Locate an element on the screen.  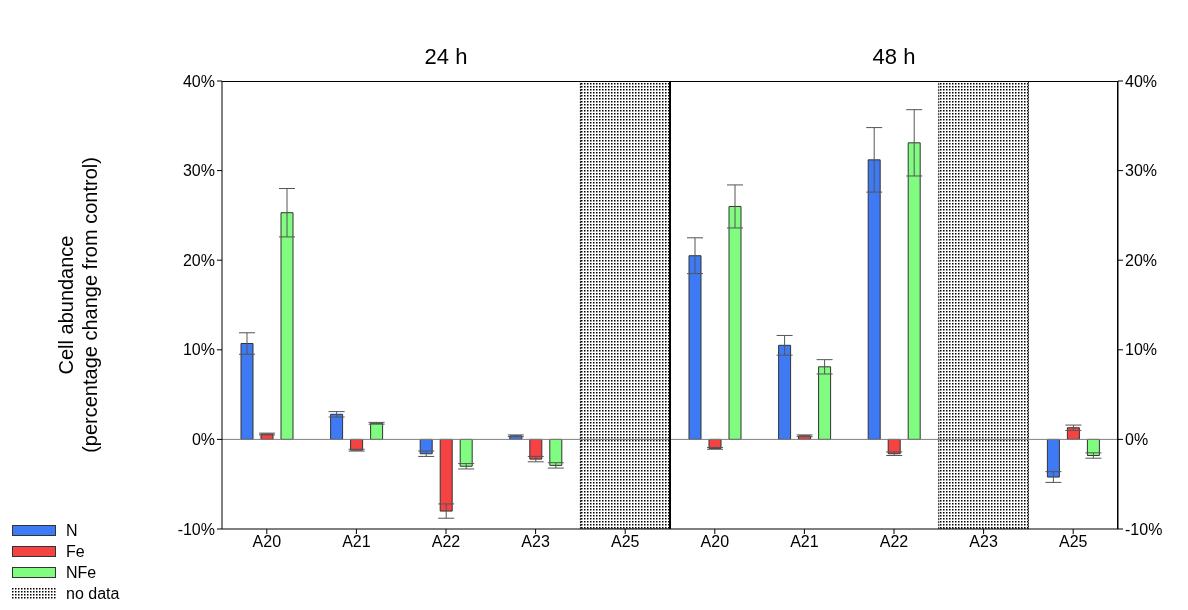
legend-label: N is located at coordinates (72, 530).